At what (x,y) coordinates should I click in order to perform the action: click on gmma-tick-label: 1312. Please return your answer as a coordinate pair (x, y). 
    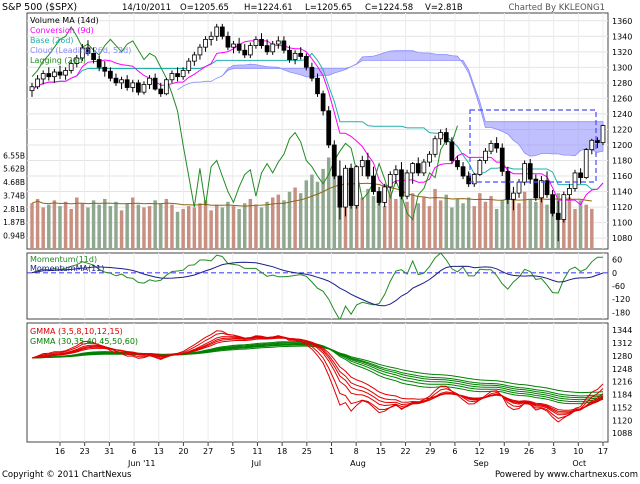
    Looking at the image, I should click on (622, 343).